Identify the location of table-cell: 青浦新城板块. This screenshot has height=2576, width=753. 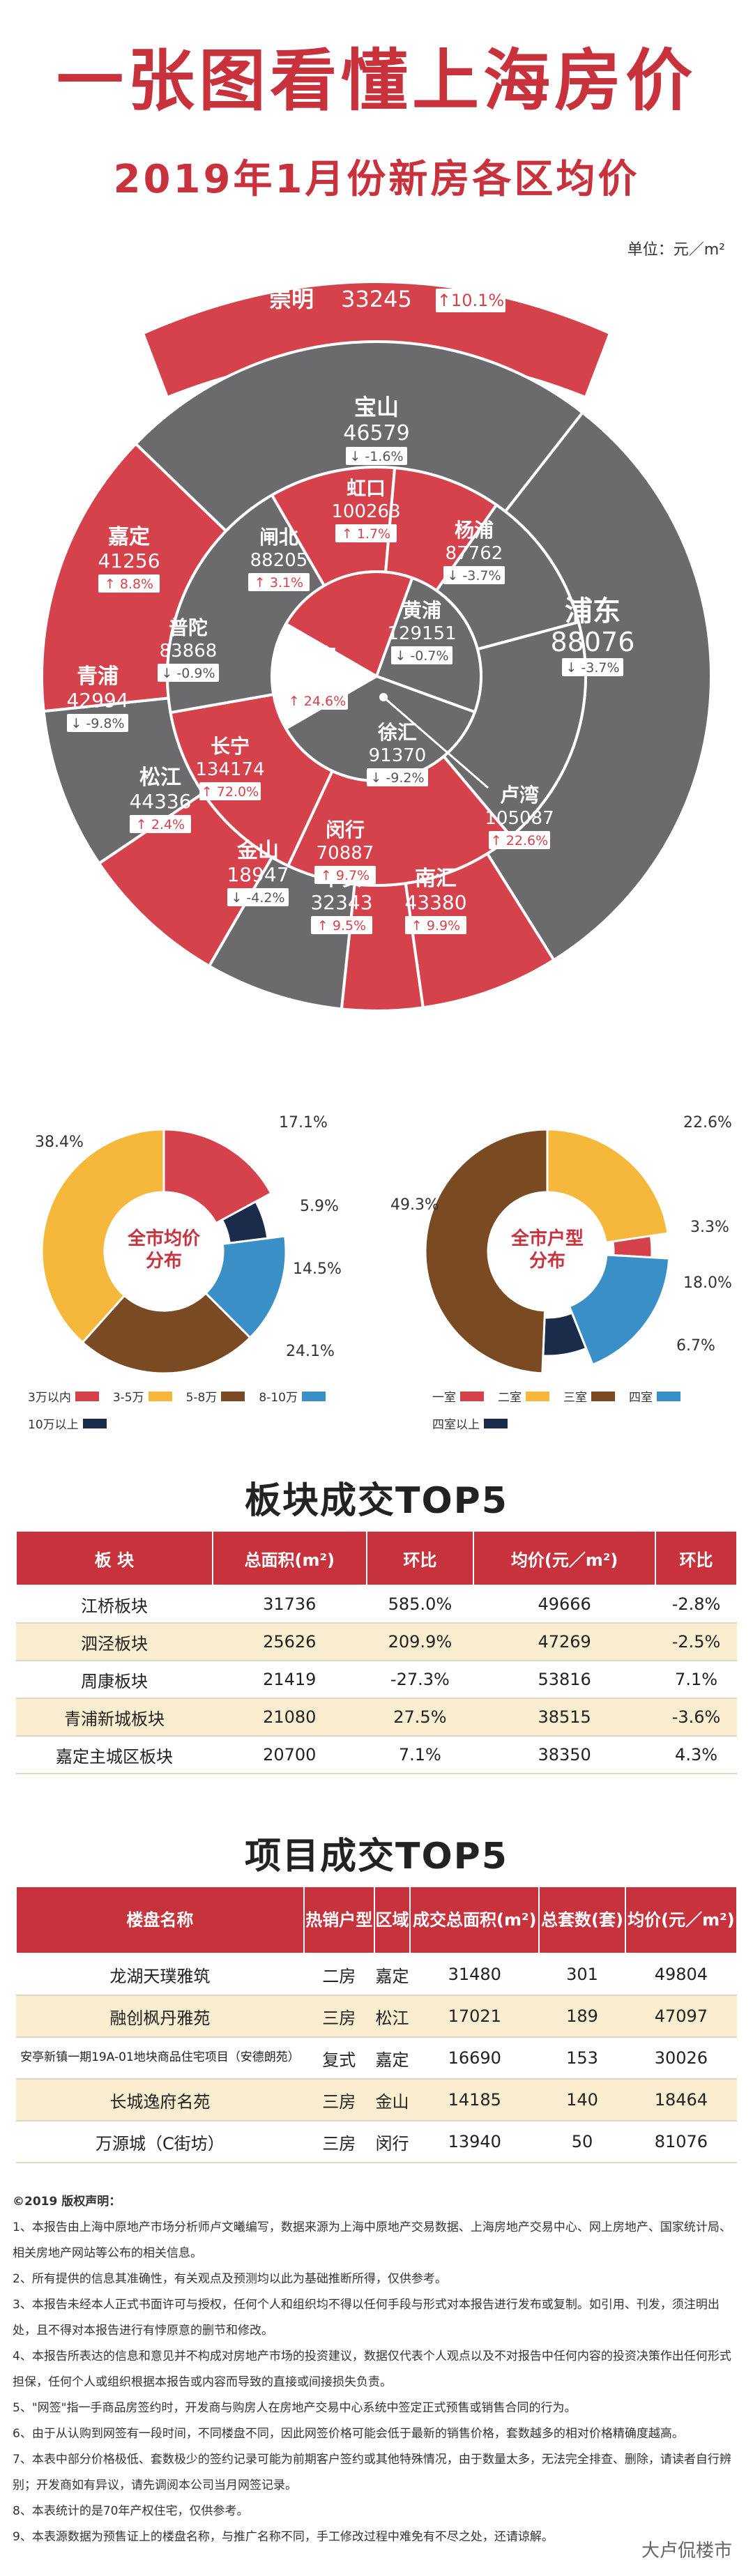
(114, 1718).